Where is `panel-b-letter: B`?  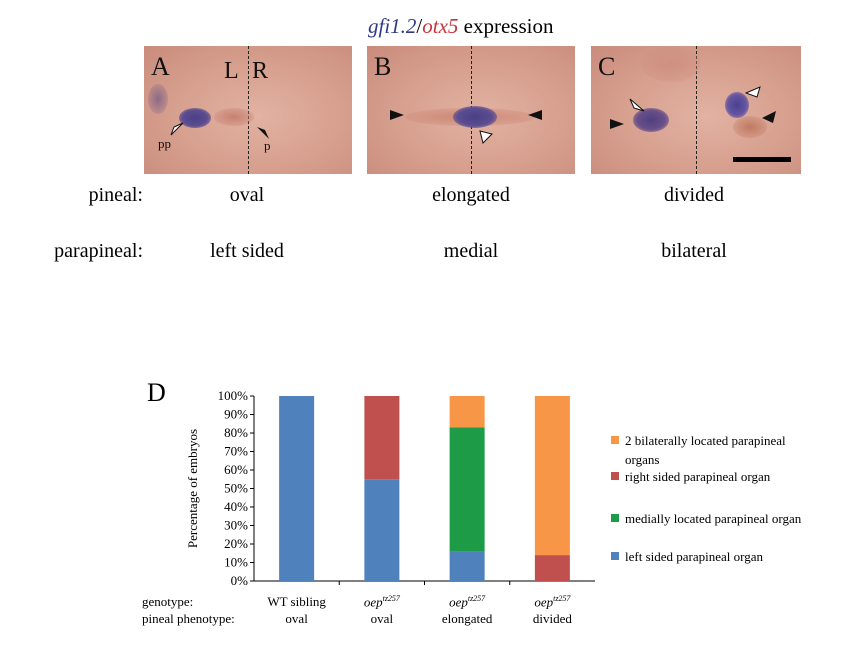 panel-b-letter: B is located at coordinates (383, 66).